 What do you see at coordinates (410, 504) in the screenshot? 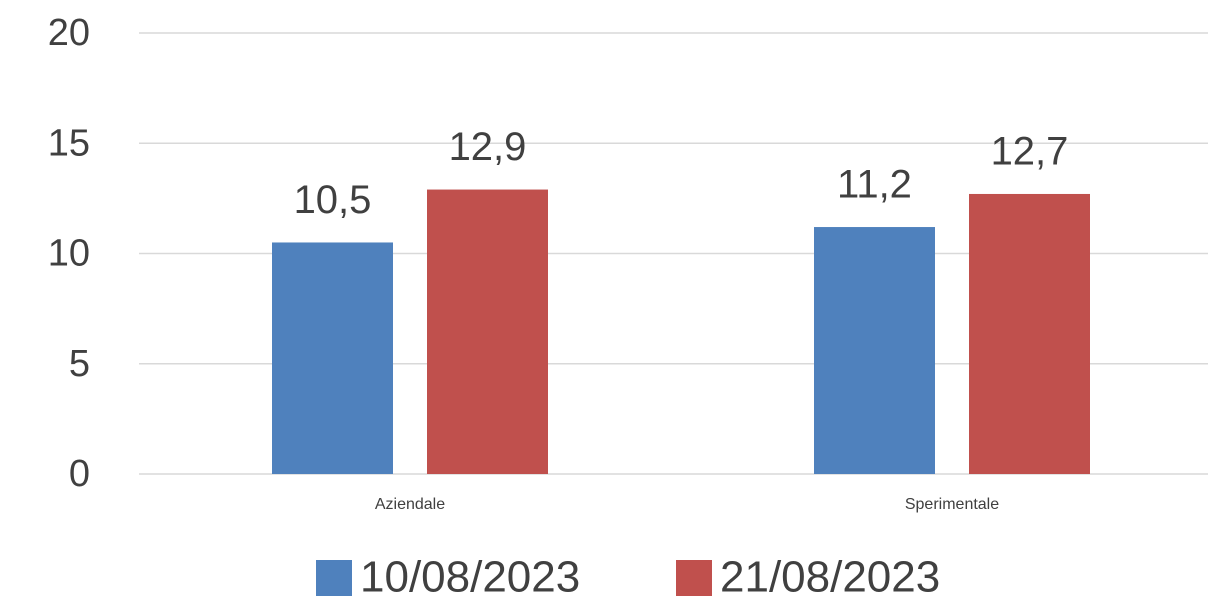
I see `x-tick-label: Aziendale` at bounding box center [410, 504].